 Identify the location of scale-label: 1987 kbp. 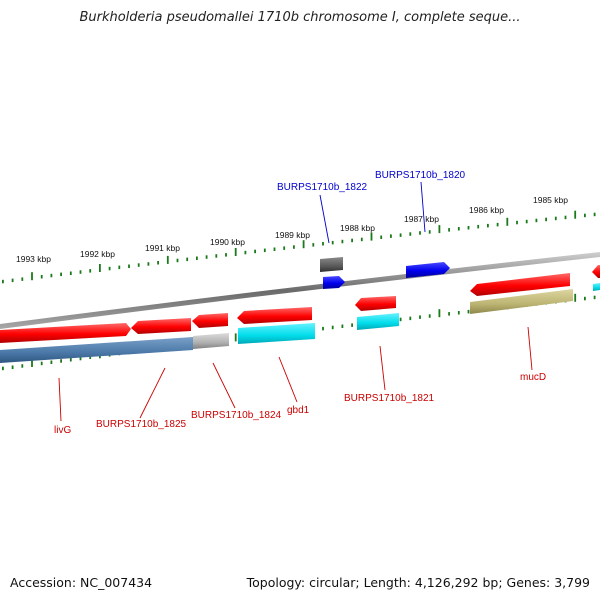
(421, 219).